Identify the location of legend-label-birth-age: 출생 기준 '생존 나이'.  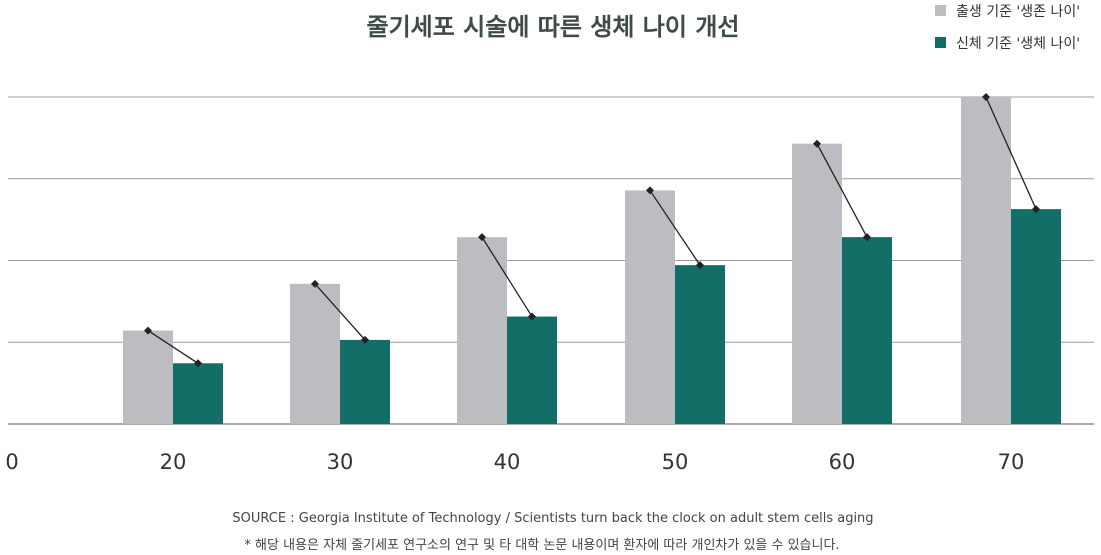
(1018, 12).